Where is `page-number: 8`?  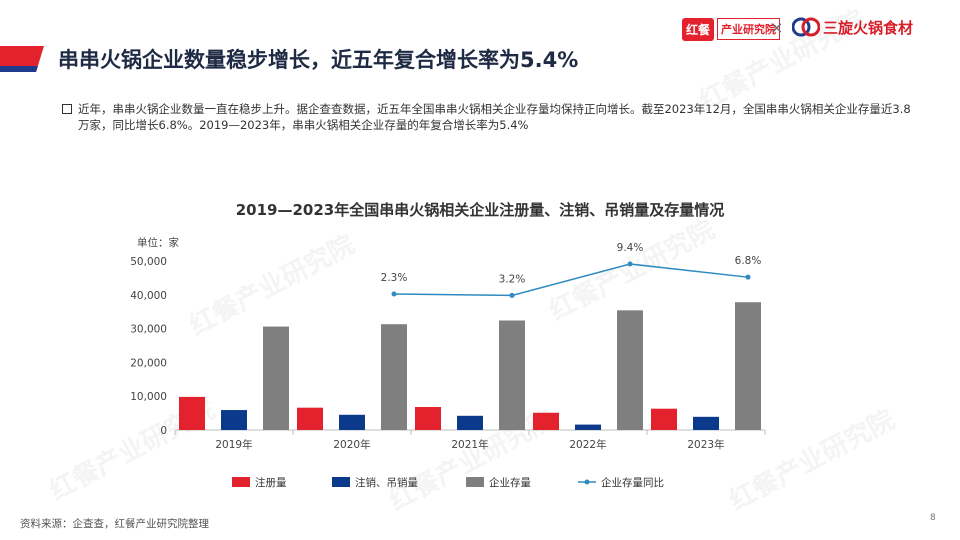 page-number: 8 is located at coordinates (933, 518).